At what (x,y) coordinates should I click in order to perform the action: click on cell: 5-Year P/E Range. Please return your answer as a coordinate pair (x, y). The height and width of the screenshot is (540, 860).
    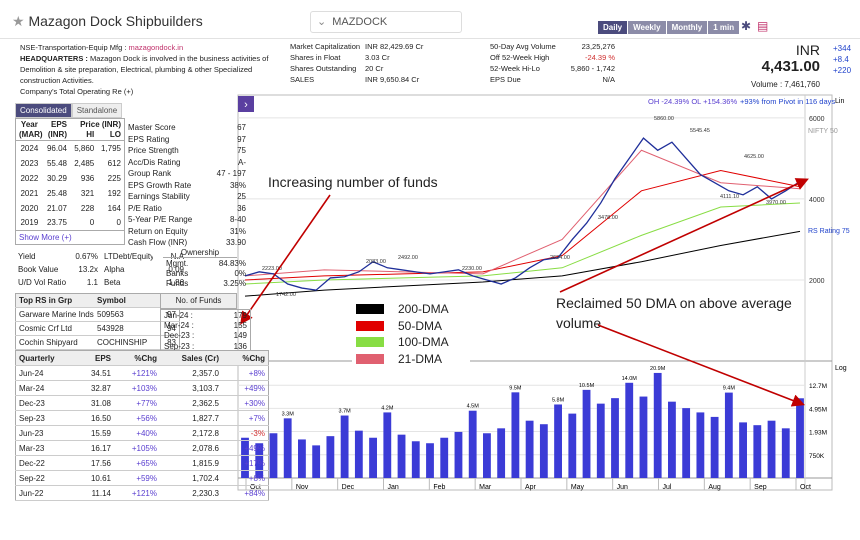
    Looking at the image, I should click on (160, 220).